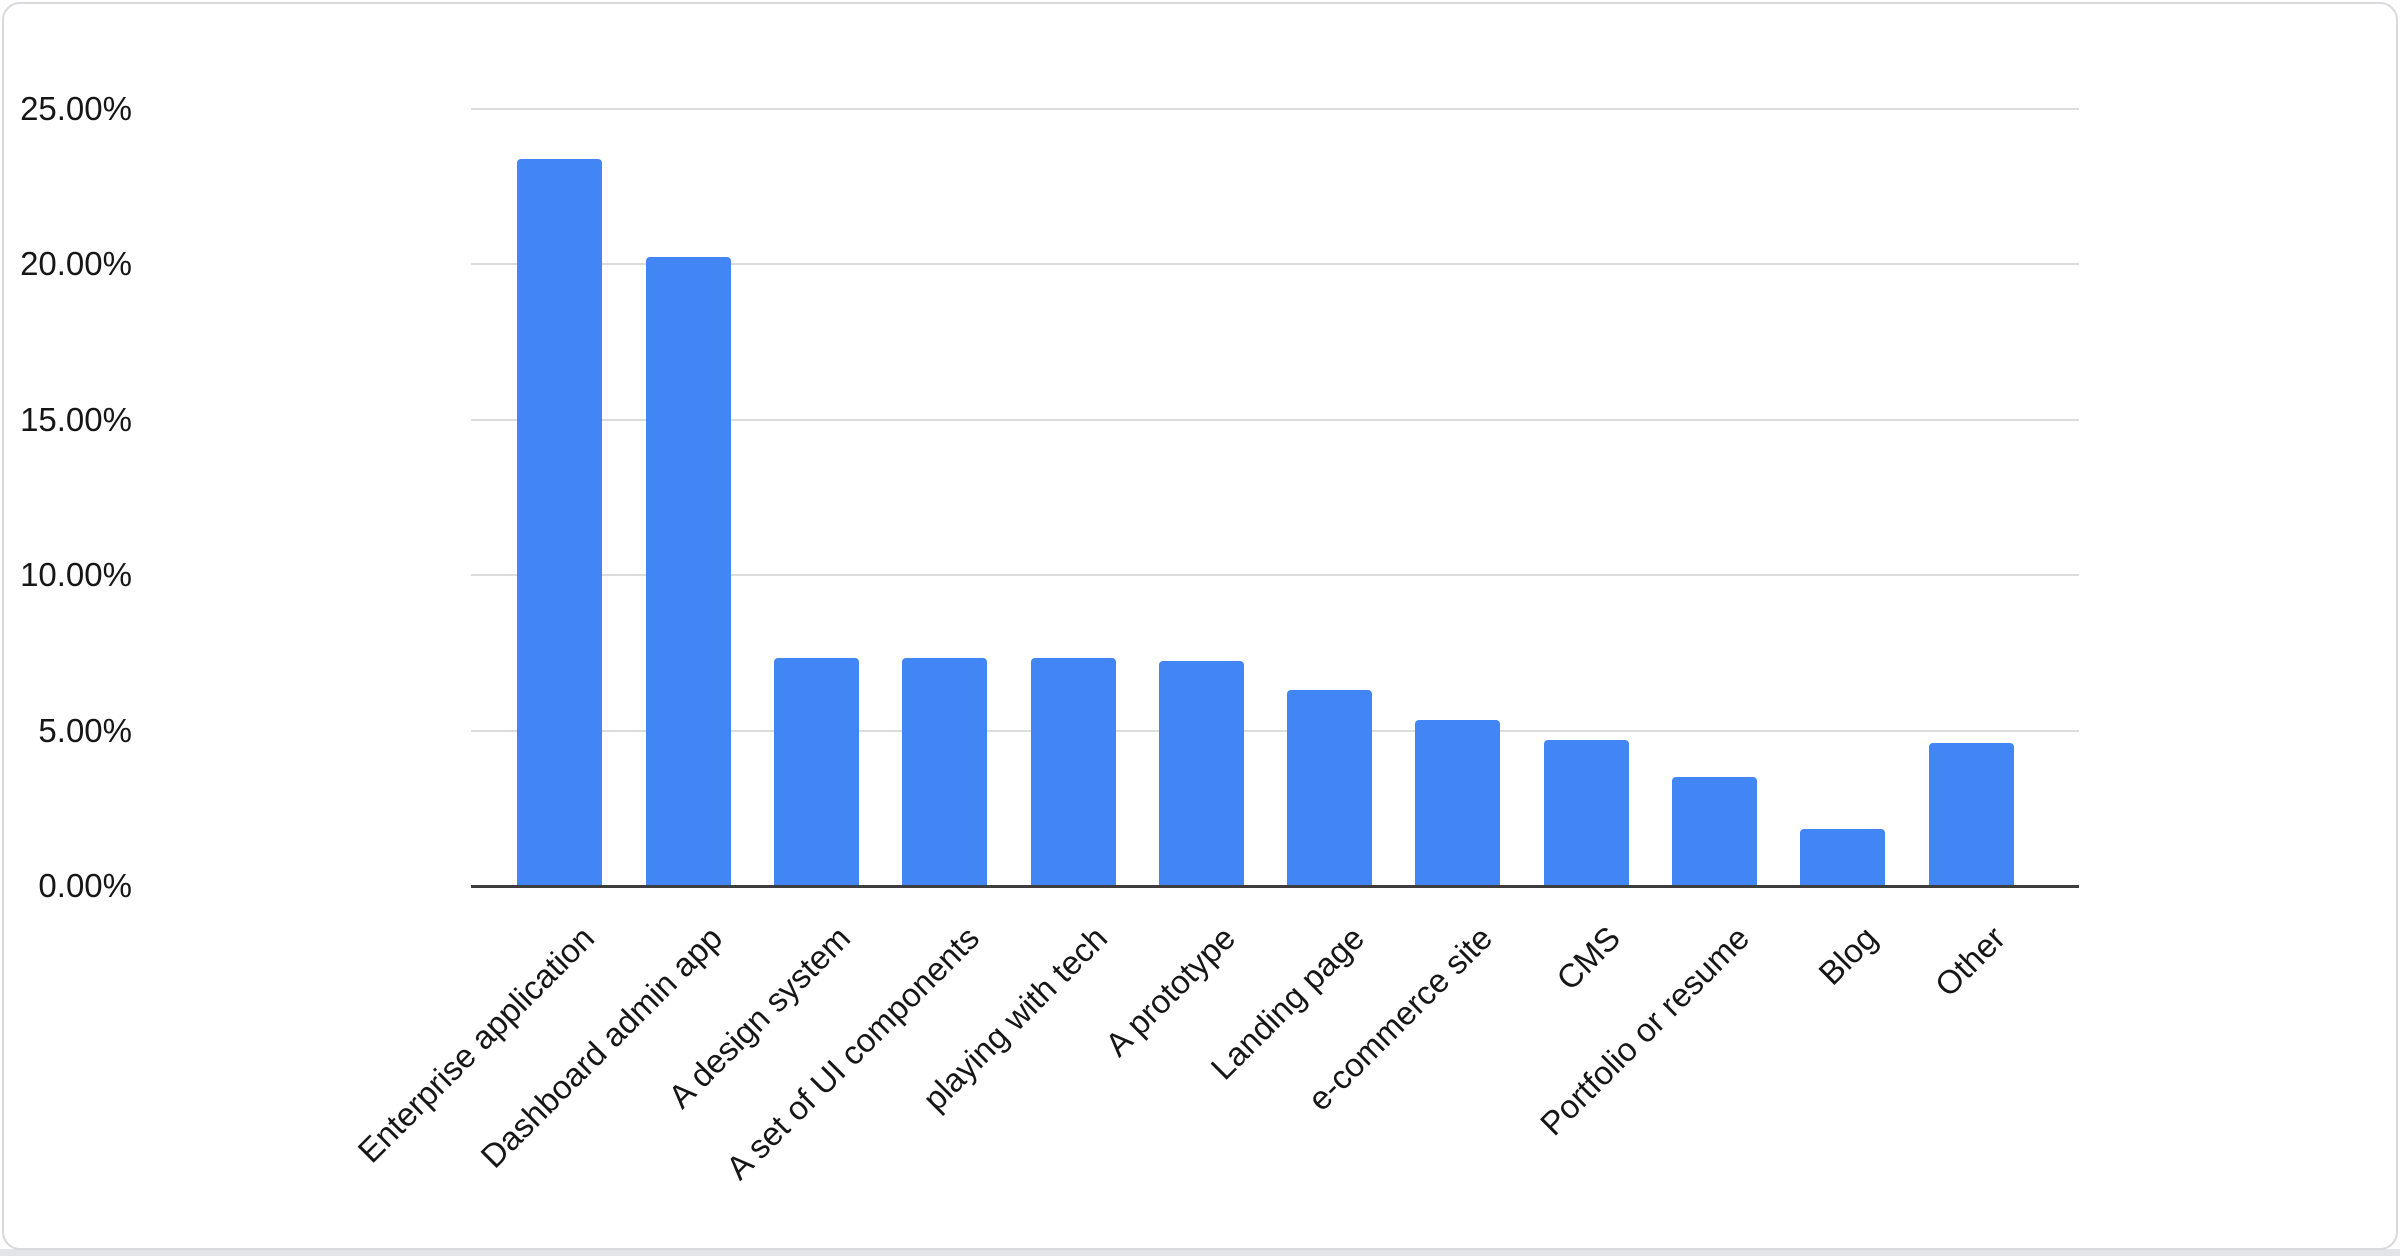  What do you see at coordinates (1586, 812) in the screenshot?
I see `bar-cms` at bounding box center [1586, 812].